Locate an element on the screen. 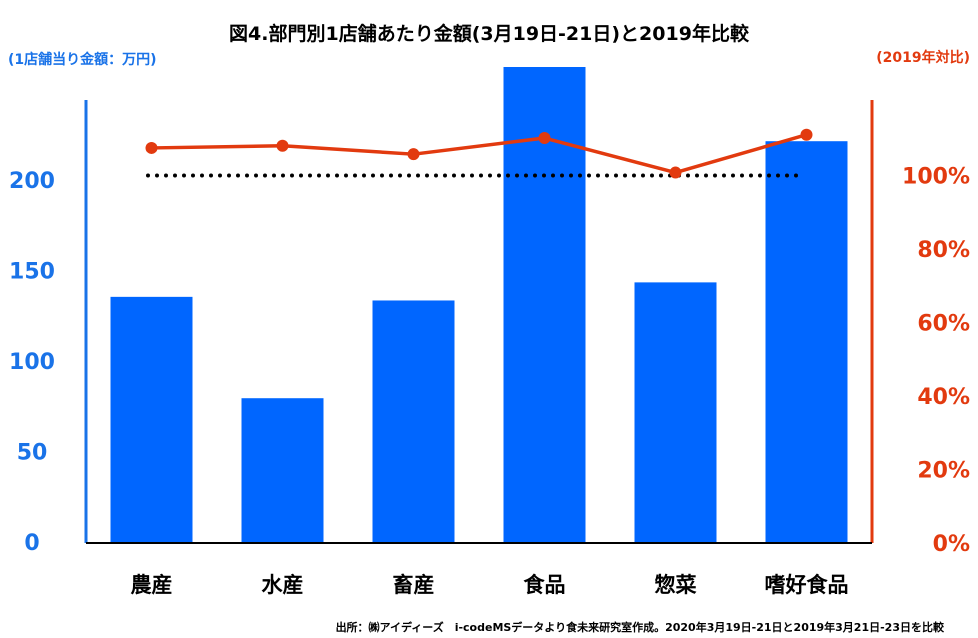  right-tick-label-0: 0% is located at coordinates (951, 544).